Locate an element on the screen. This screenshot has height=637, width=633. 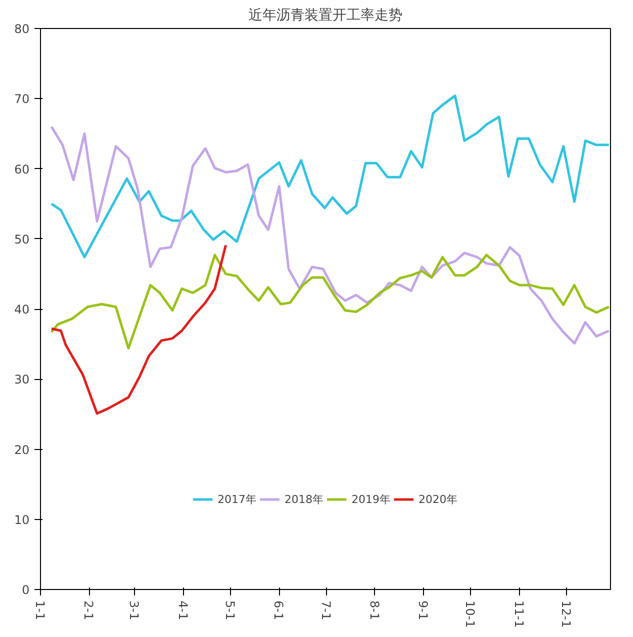
legend-label: 2020年 is located at coordinates (438, 499).